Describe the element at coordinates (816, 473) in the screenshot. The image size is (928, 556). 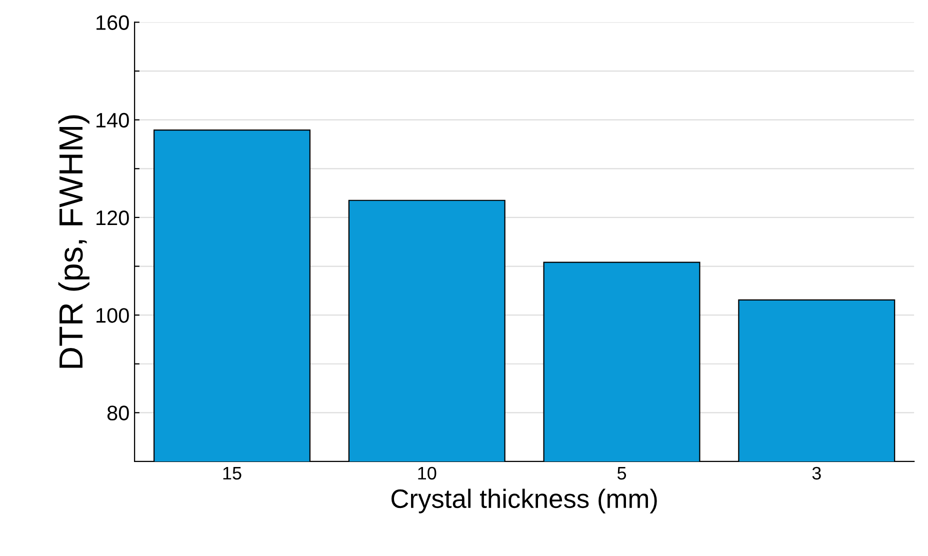
I see `x-tick-label: 3` at that location.